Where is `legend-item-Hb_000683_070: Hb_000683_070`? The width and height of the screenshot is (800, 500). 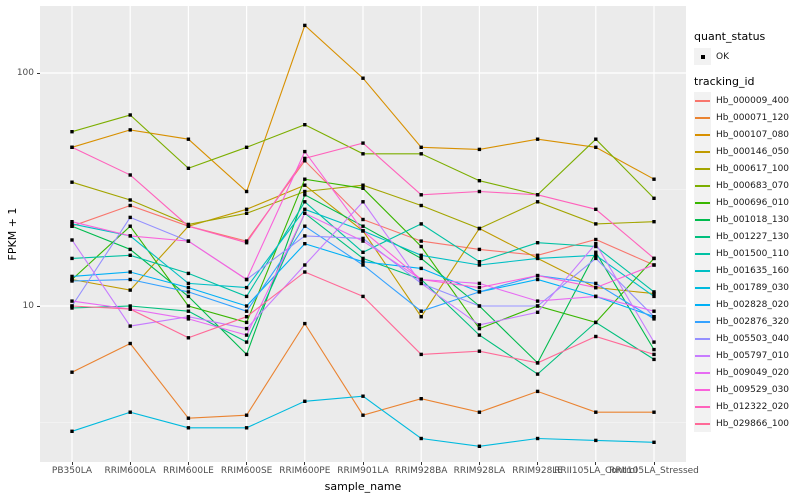
legend-item-Hb_000683_070: Hb_000683_070 is located at coordinates (747, 185).